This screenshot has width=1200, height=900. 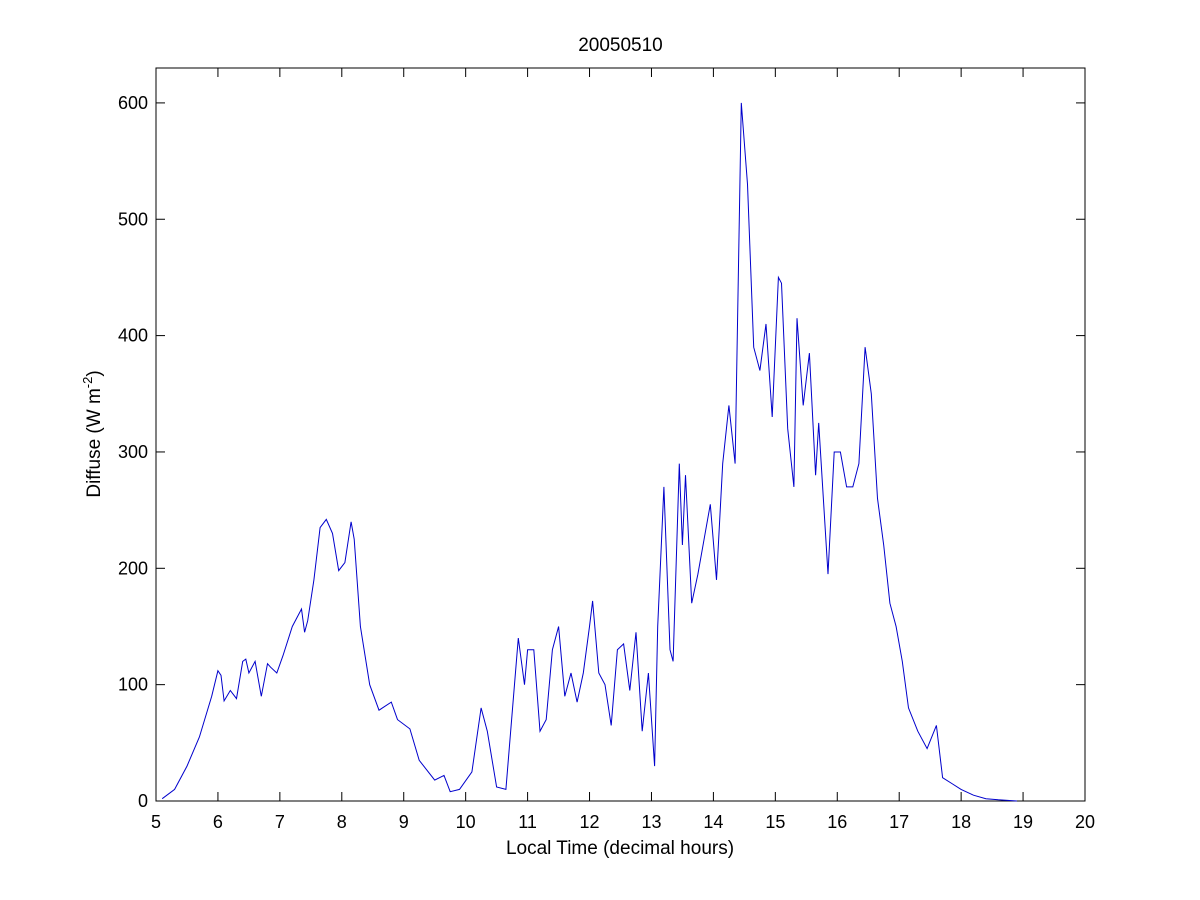 What do you see at coordinates (94, 373) in the screenshot?
I see `y-axis-label-close: )` at bounding box center [94, 373].